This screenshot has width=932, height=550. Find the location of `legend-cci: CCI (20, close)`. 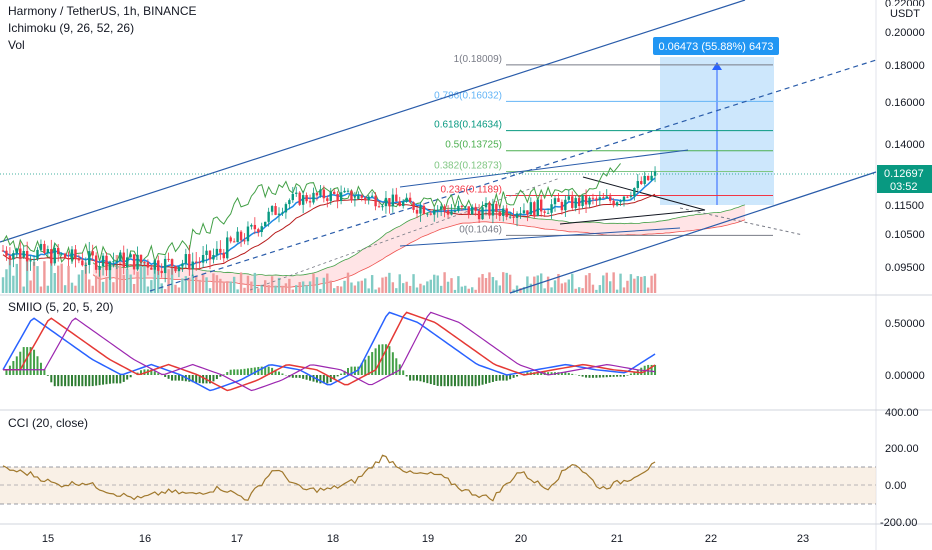

legend-cci: CCI (20, close) is located at coordinates (48, 423).